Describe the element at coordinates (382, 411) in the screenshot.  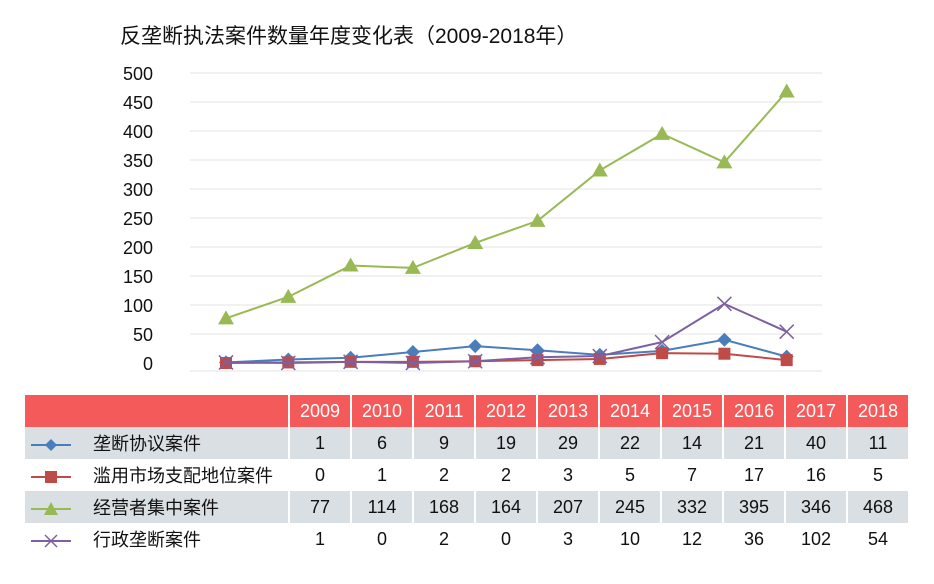
I see `year-header: 2010` at that location.